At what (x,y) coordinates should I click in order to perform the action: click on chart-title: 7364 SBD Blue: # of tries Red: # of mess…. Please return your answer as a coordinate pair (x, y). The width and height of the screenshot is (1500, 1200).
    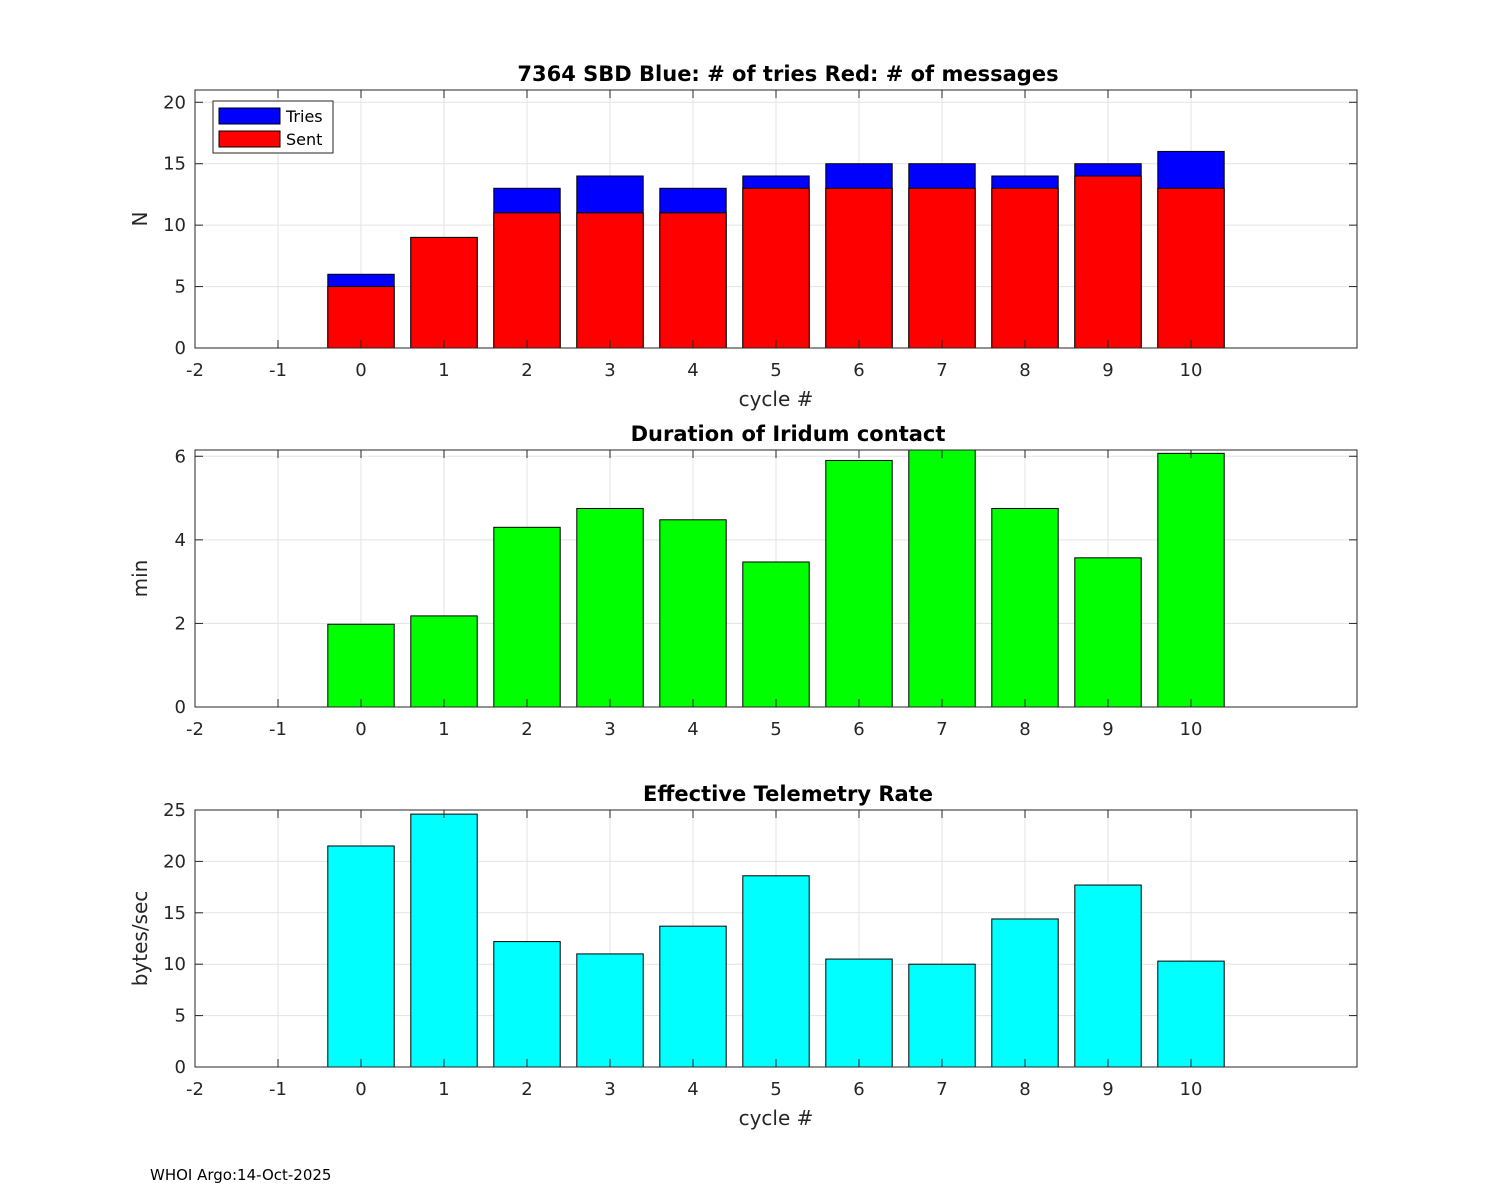
    Looking at the image, I should click on (787, 74).